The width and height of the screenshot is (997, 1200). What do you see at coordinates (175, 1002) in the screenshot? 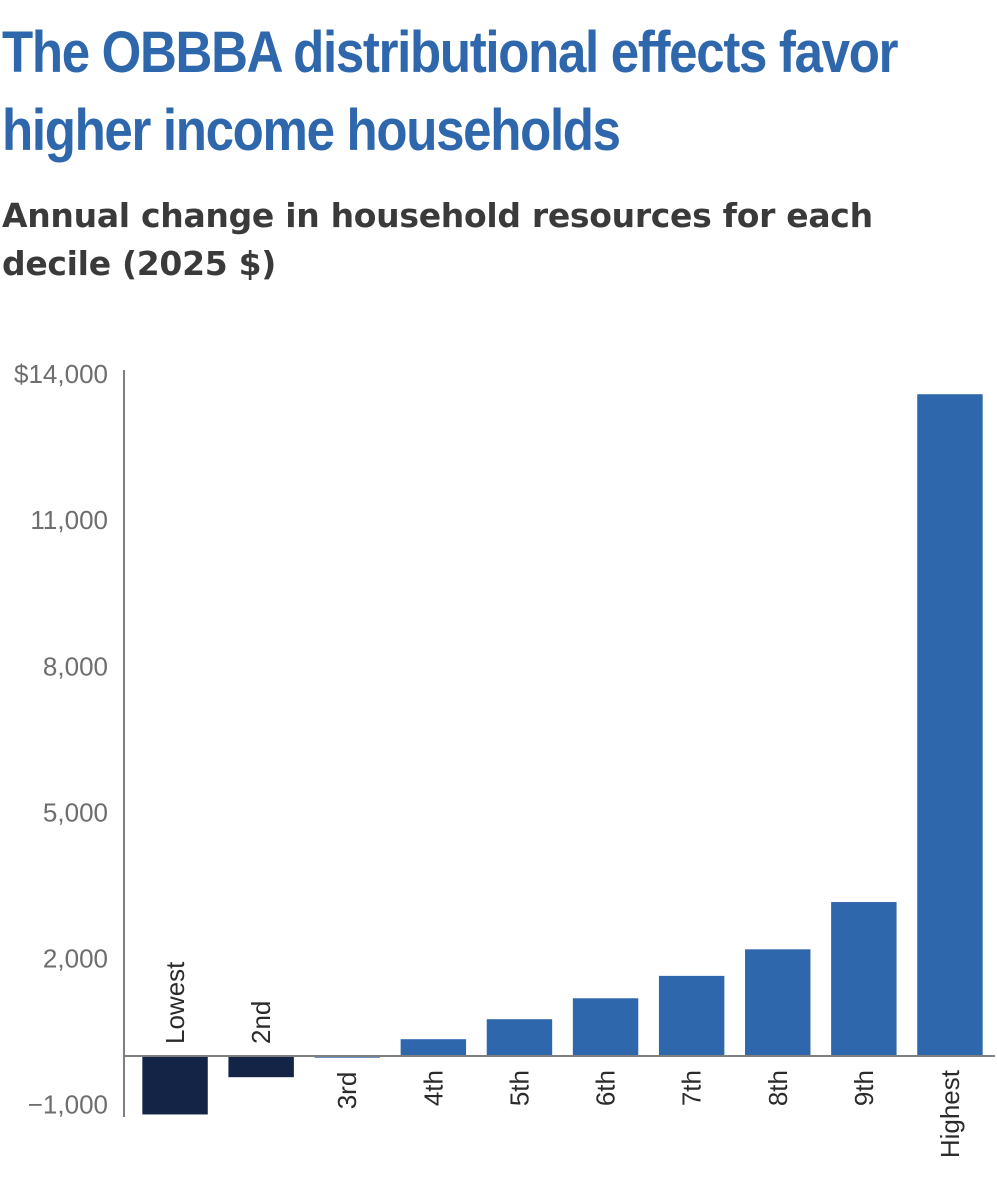
I see `category-label: Lowest` at bounding box center [175, 1002].